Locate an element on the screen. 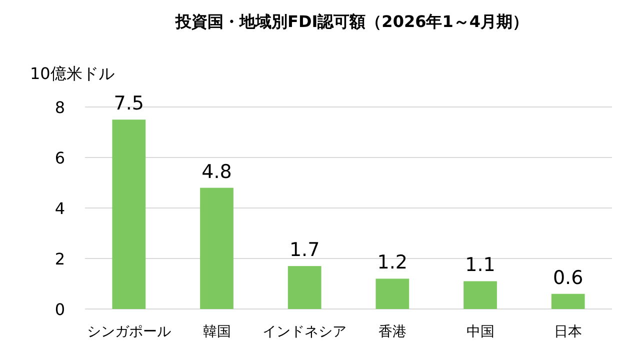 This screenshot has width=632, height=354. y-tick-label: 4 is located at coordinates (59, 208).